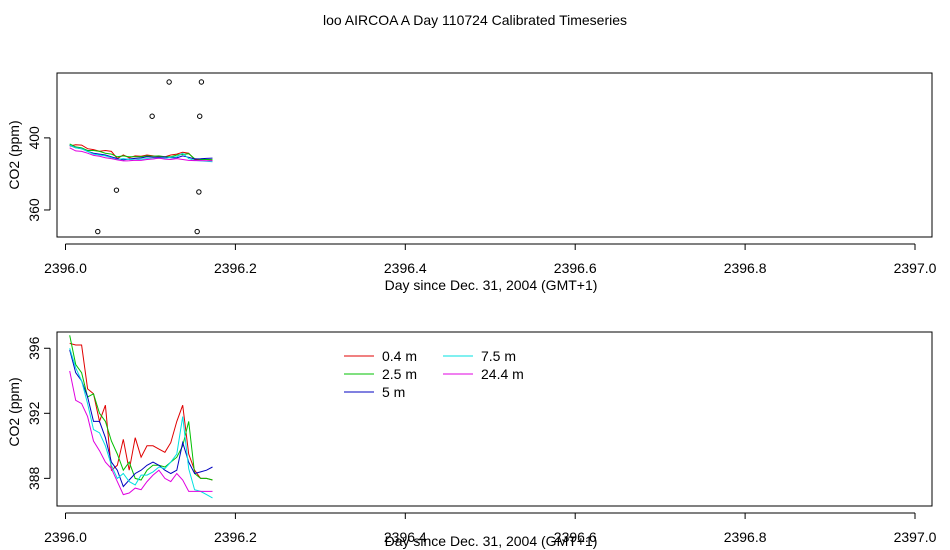  Describe the element at coordinates (405, 537) in the screenshot. I see `bottom-x-tick-label: 2396.4` at that location.